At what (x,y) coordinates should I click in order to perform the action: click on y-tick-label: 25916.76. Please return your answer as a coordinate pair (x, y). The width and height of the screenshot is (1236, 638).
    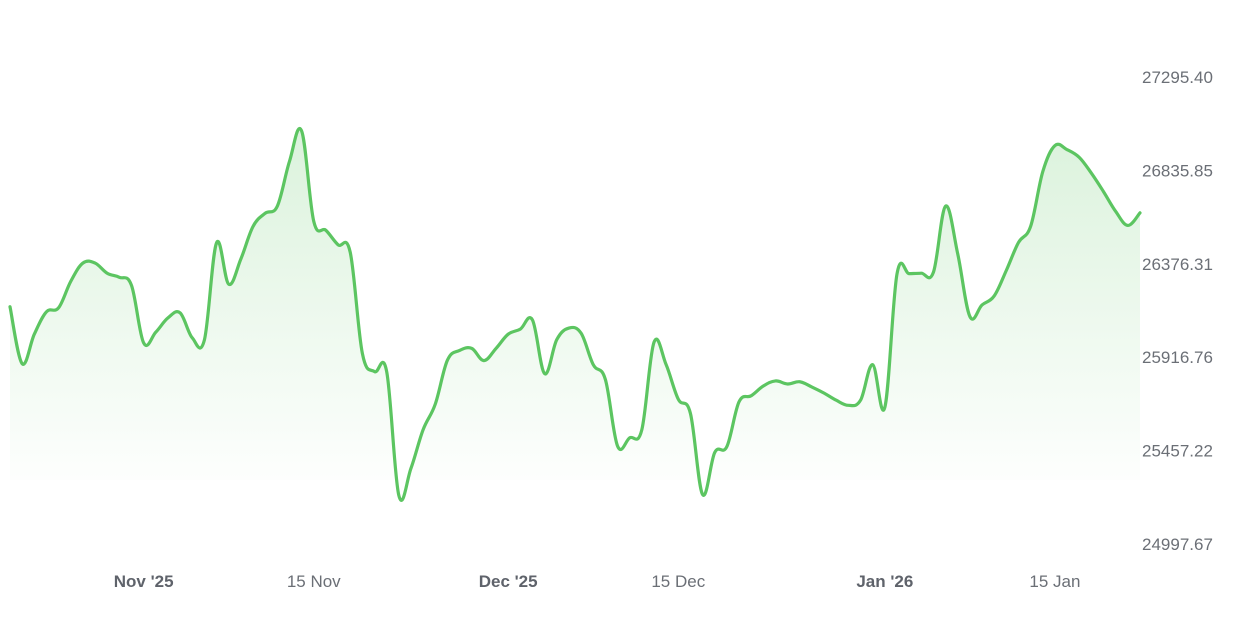
    Looking at the image, I should click on (1177, 357).